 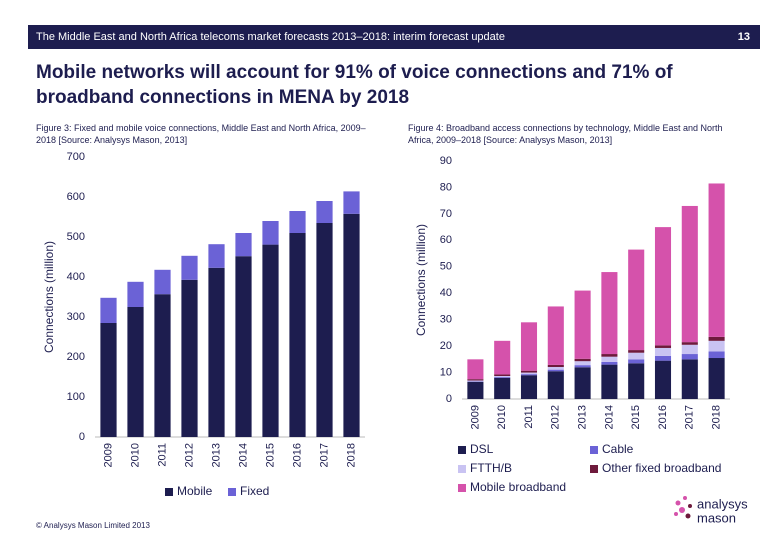 I want to click on legend-label: Mobile, so click(x=195, y=491).